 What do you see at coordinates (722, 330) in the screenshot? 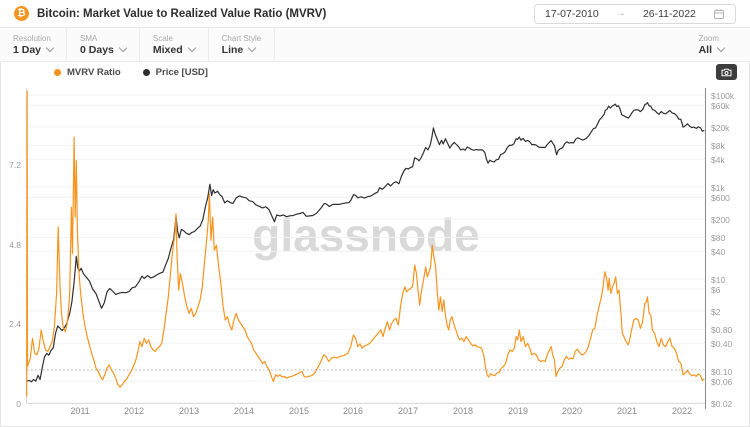
I see `right-axis-tick: $0.80` at bounding box center [722, 330].